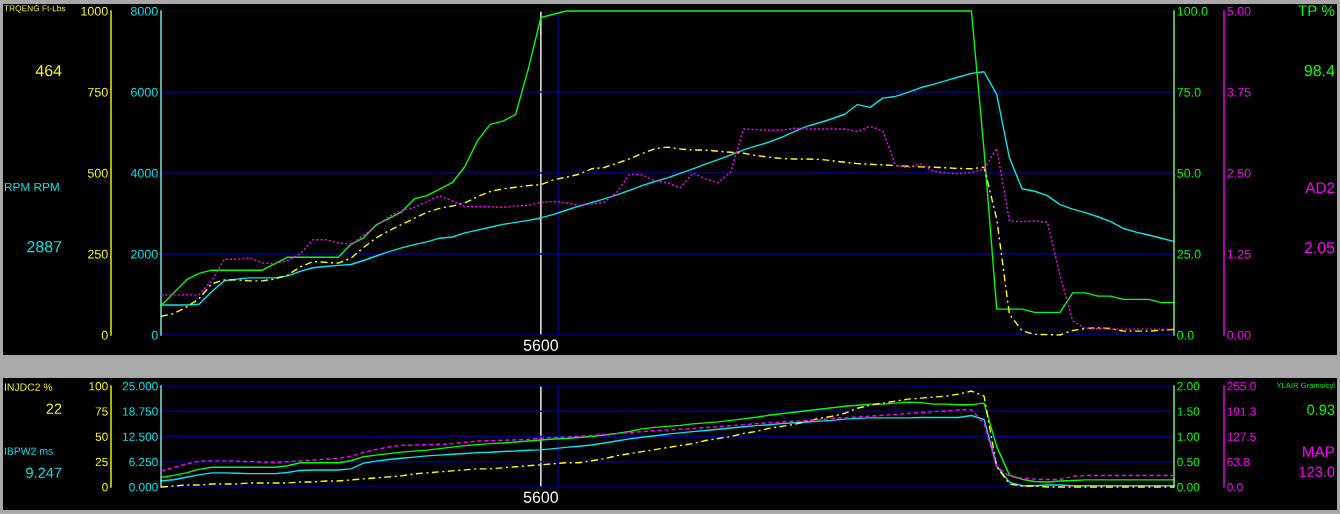  What do you see at coordinates (1239, 92) in the screenshot?
I see `y-tick-label: 3.75` at bounding box center [1239, 92].